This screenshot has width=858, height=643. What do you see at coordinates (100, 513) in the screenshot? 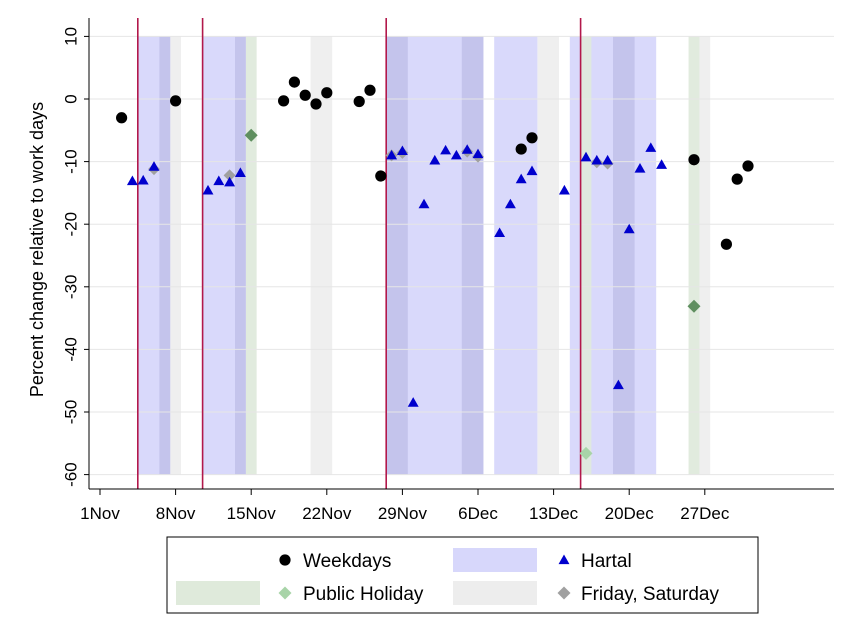
I see `x-tick-label: 1Nov` at bounding box center [100, 513].